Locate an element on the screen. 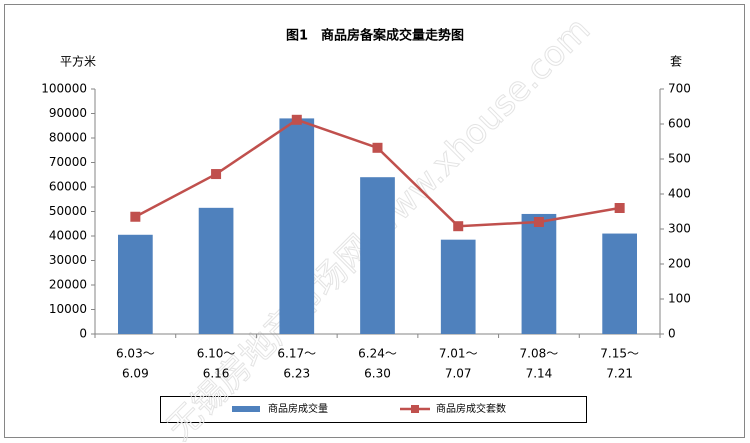 Image resolution: width=750 pixels, height=443 pixels. y-tick-label: 30000 is located at coordinates (68, 260).